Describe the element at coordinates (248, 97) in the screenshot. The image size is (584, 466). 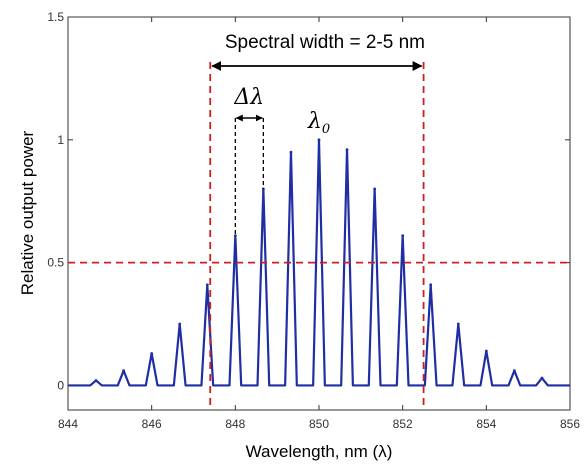
I see `delta-lambda-annotation: Δλ` at that location.